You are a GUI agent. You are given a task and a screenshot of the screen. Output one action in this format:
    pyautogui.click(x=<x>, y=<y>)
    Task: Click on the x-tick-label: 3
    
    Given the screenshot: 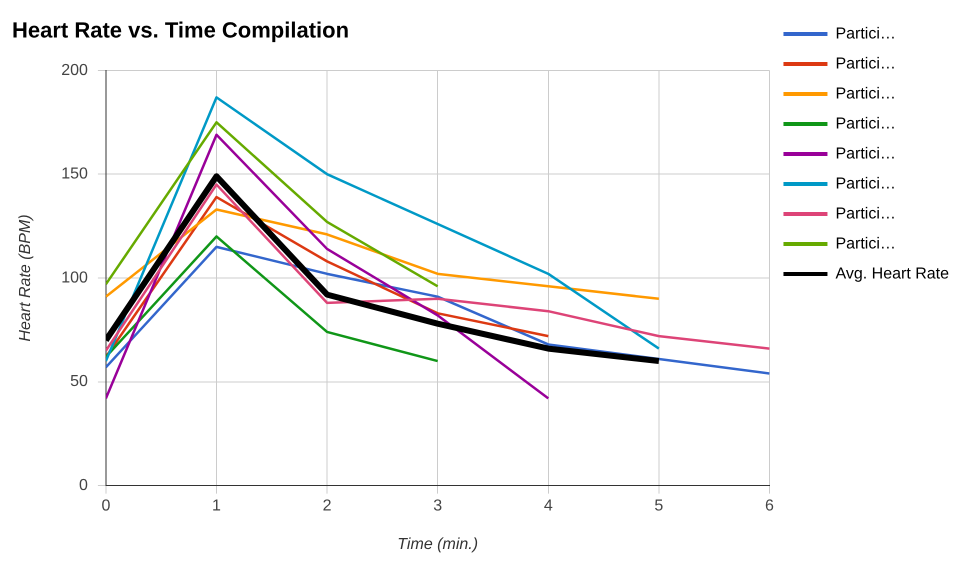 What is the action you would take?
    pyautogui.click(x=437, y=506)
    